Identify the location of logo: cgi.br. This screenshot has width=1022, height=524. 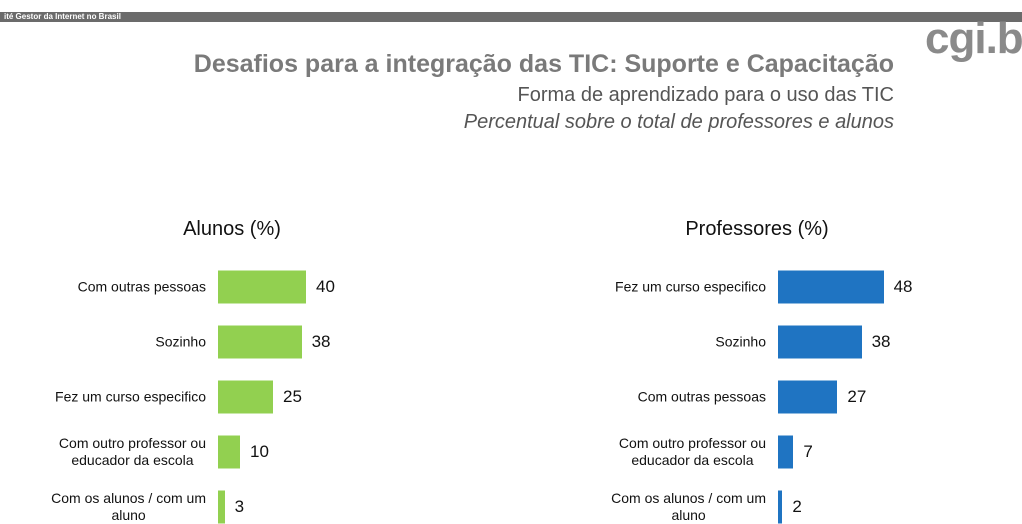
(973, 38).